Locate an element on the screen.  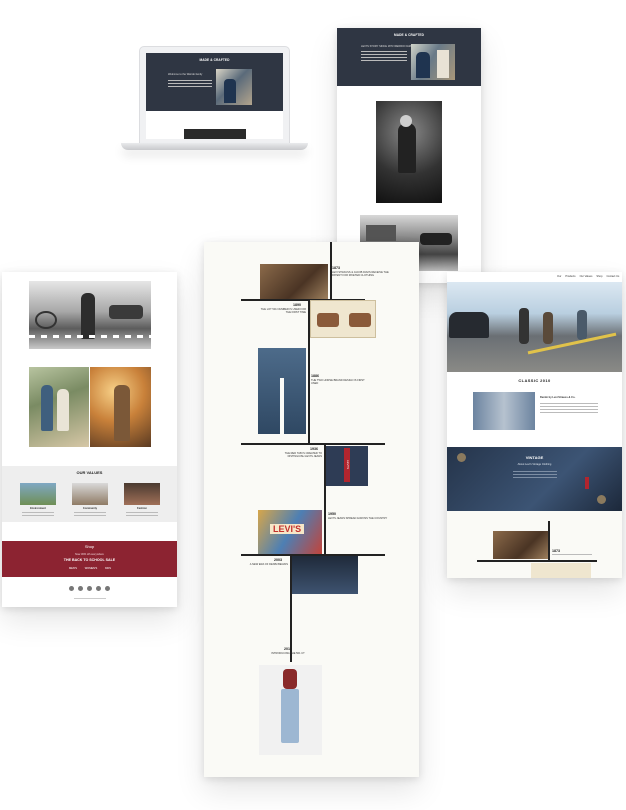
red-tab is located at coordinates (587, 483).